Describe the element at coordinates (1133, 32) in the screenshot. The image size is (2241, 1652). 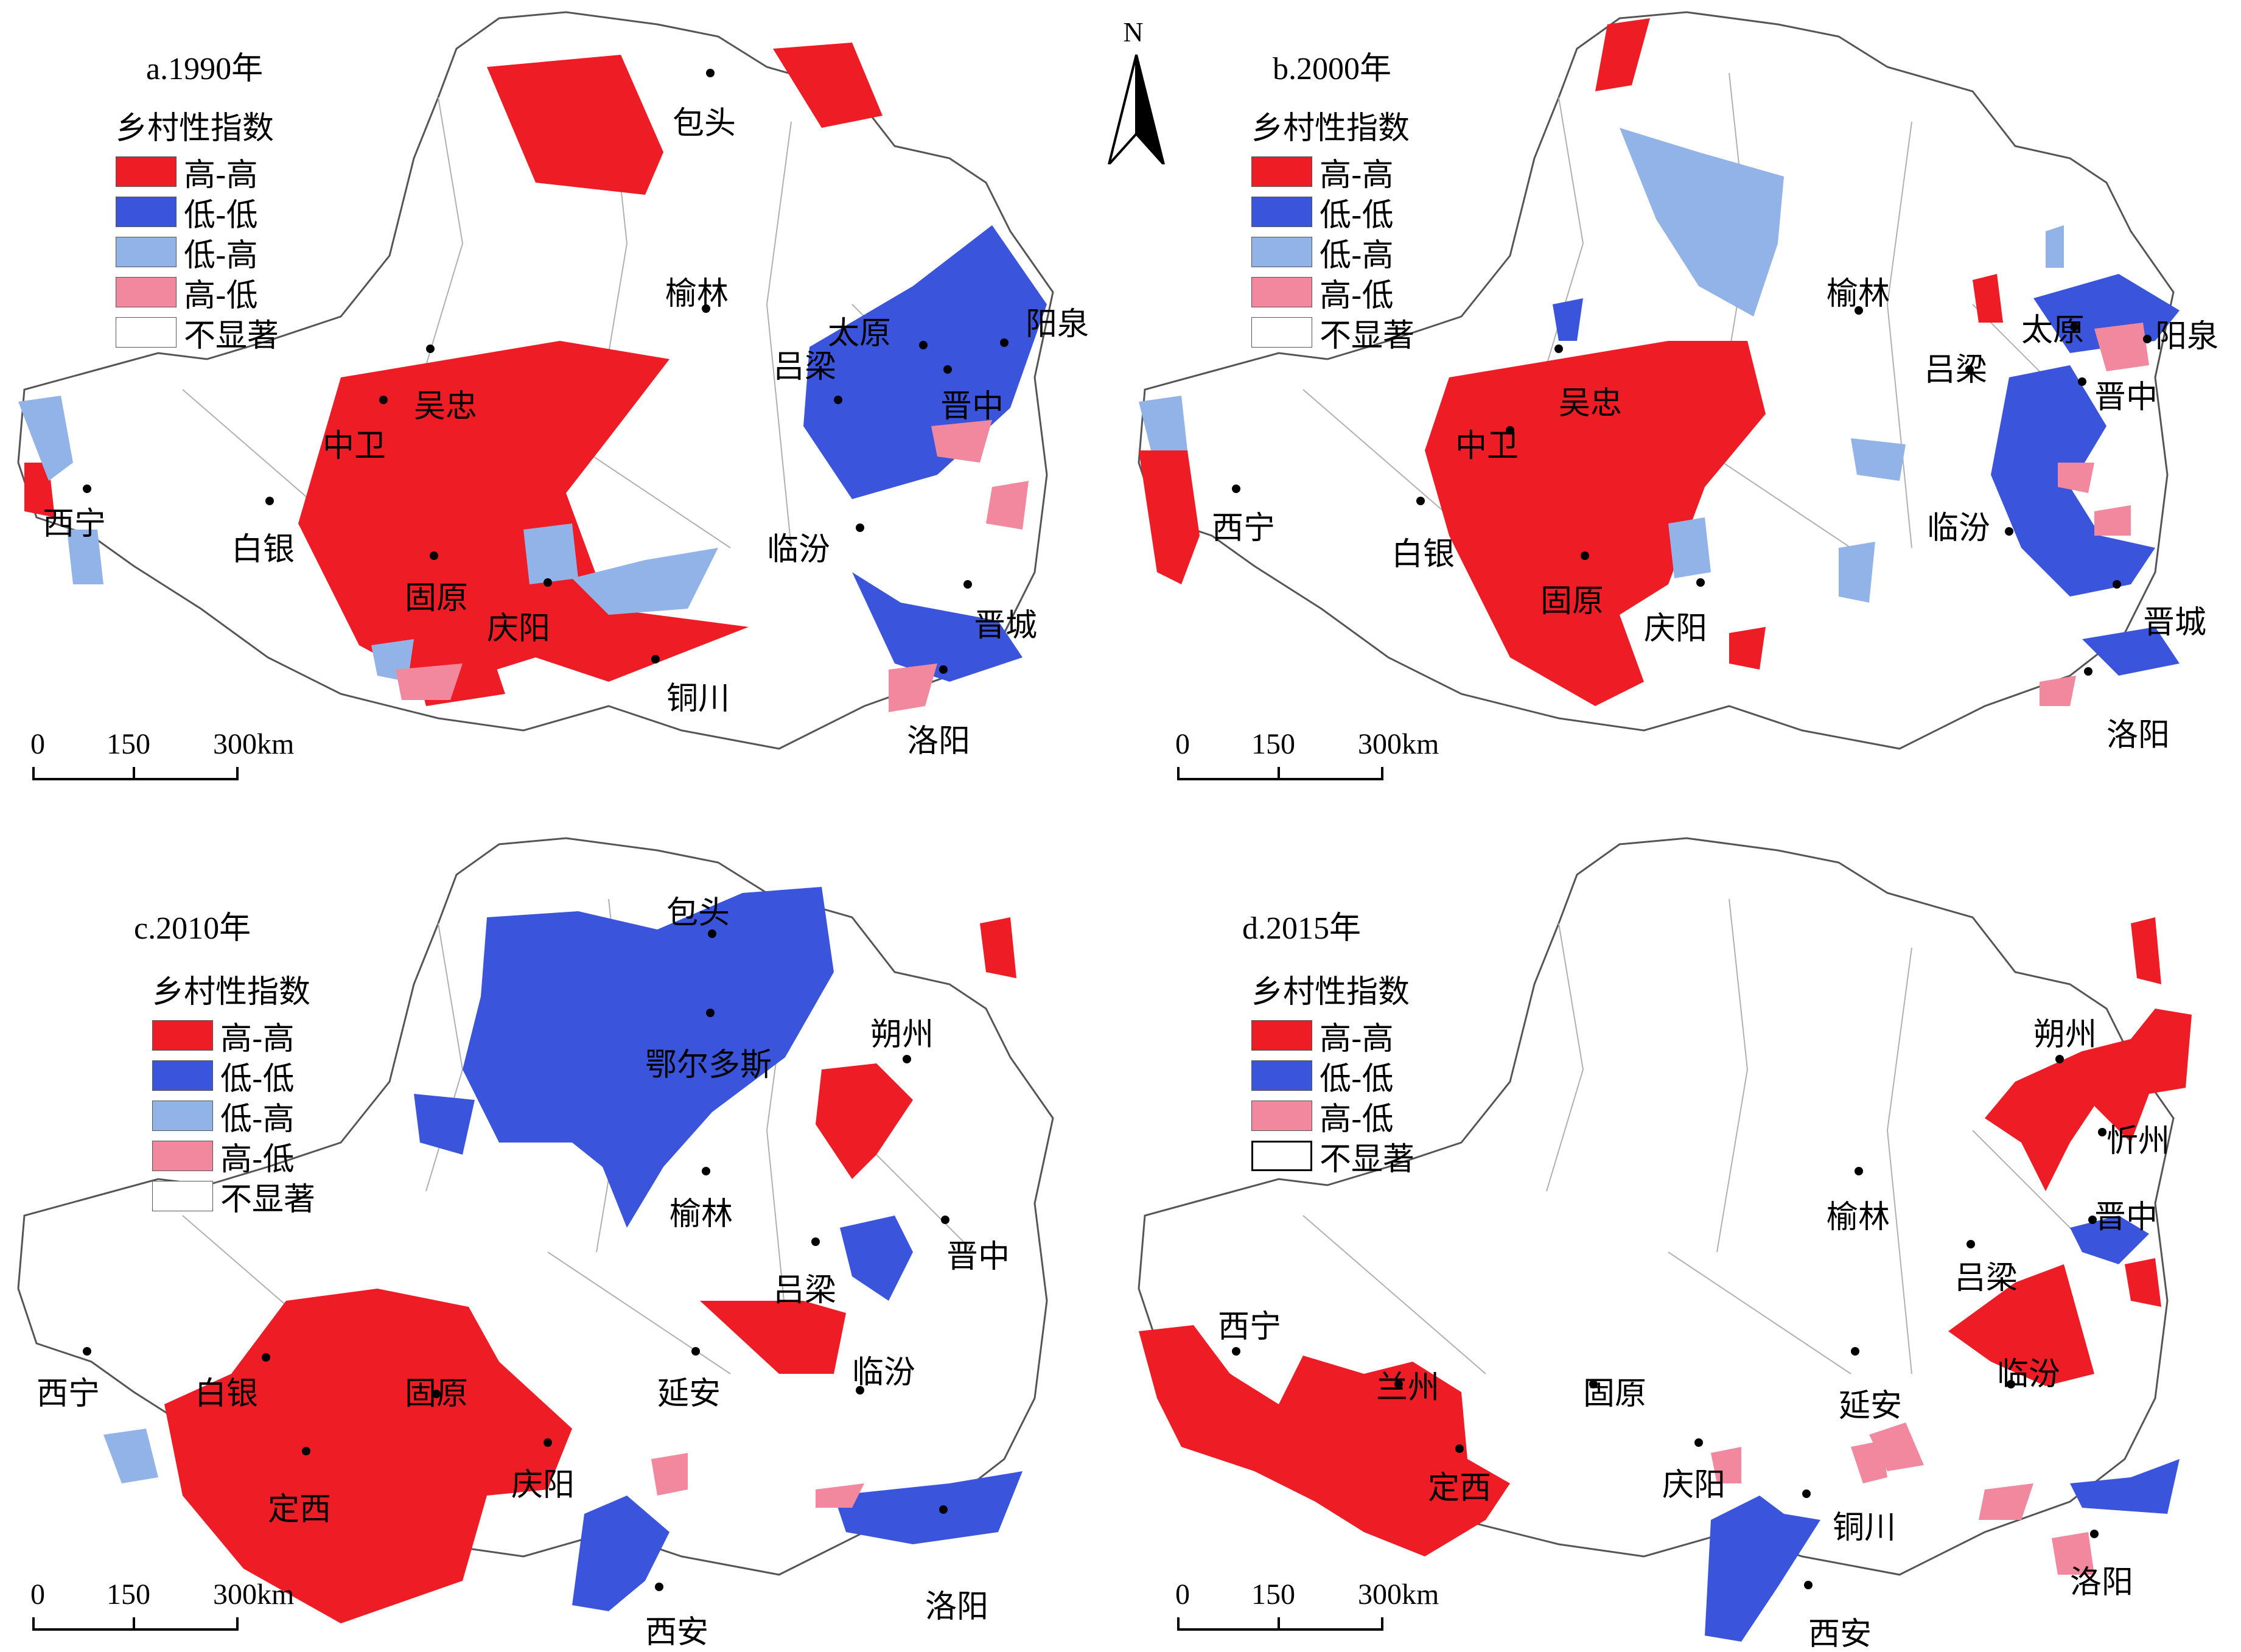
I see `north-label: N` at that location.